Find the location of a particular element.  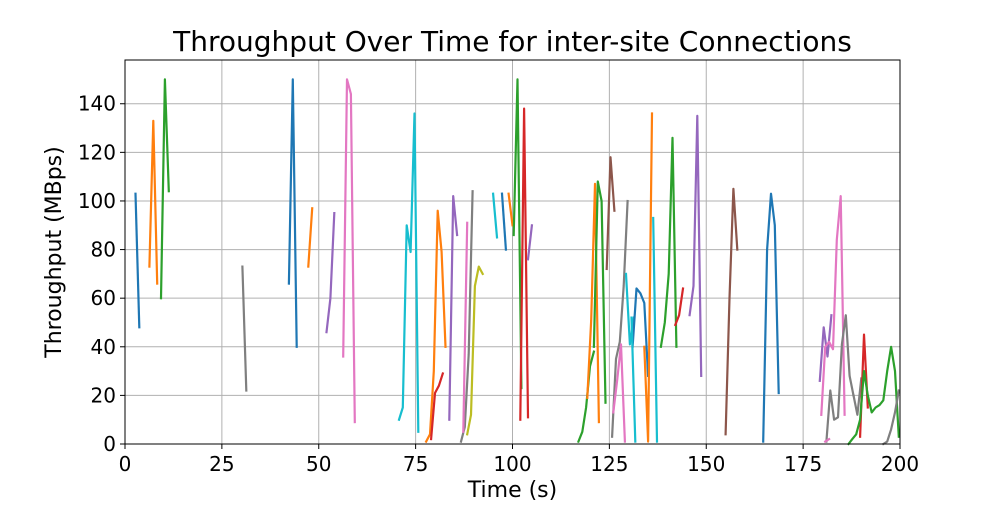

y-tick-label: 100 is located at coordinates (97, 201).